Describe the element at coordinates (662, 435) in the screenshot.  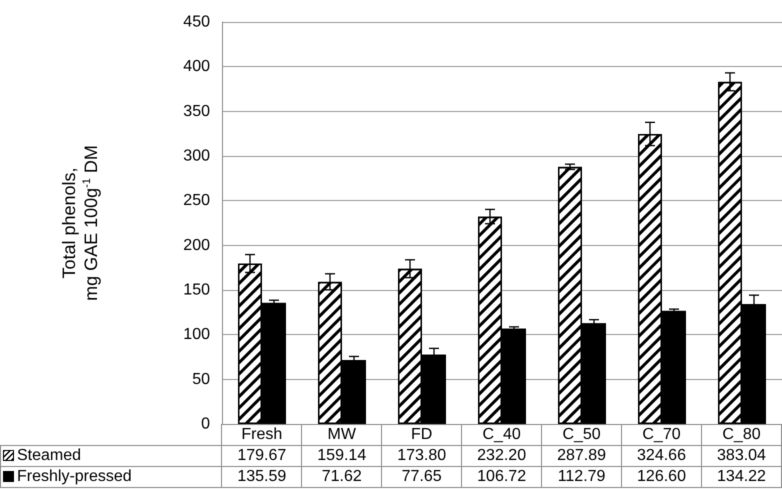
I see `x-tick-label: C_70` at that location.